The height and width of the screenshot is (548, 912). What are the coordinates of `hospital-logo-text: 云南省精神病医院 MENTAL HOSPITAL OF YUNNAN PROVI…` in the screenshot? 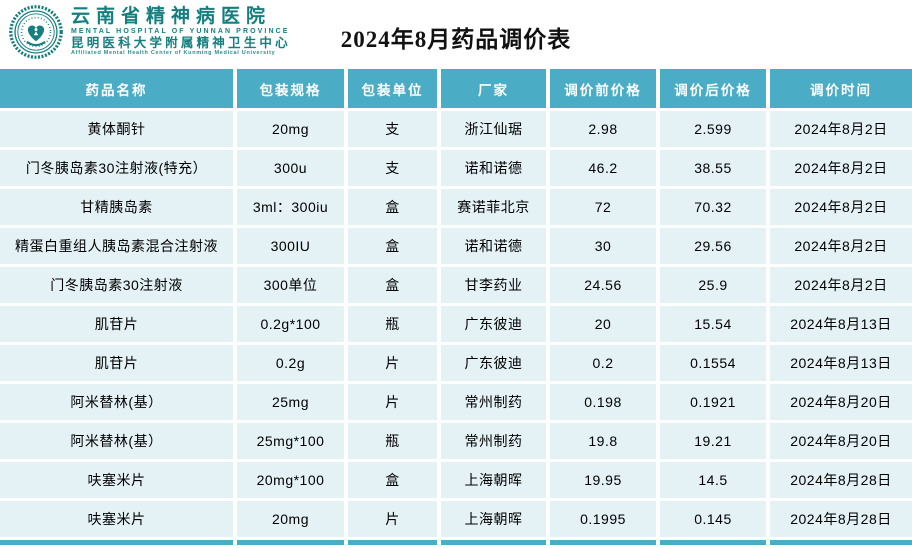 It's located at (181, 31).